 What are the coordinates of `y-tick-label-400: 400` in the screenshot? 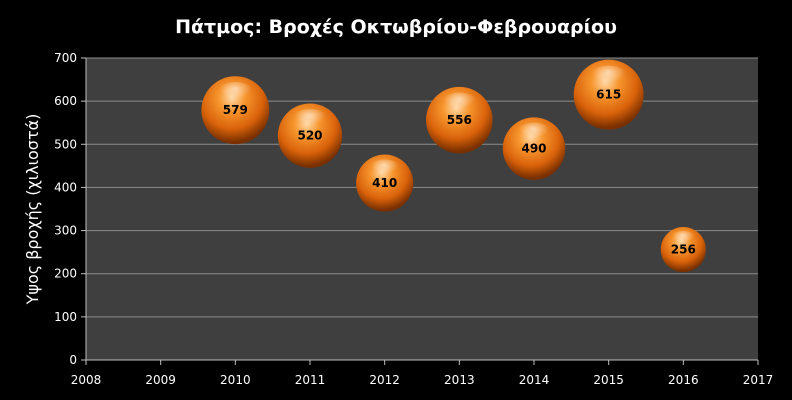 It's located at (65, 187).